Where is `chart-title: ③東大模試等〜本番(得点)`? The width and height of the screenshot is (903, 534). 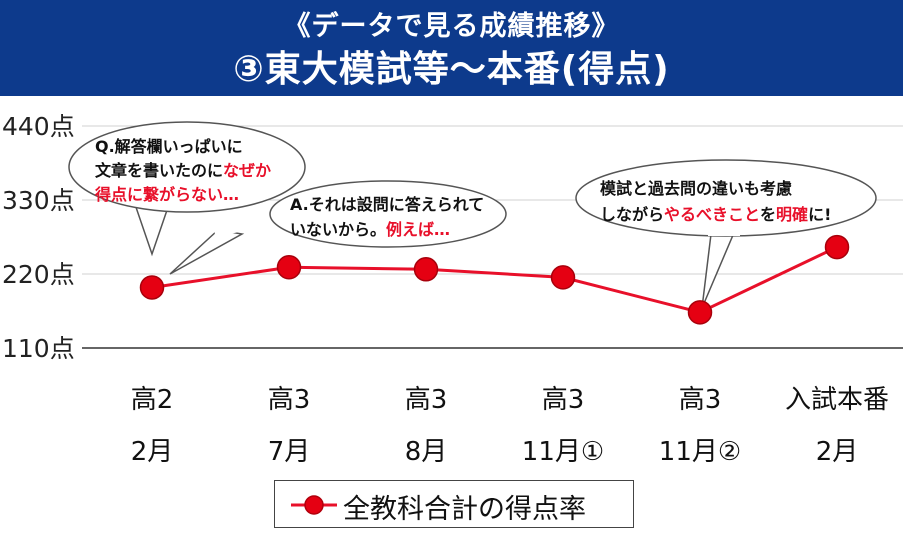
chart-title: ③東大模試等〜本番(得点) is located at coordinates (451, 69).